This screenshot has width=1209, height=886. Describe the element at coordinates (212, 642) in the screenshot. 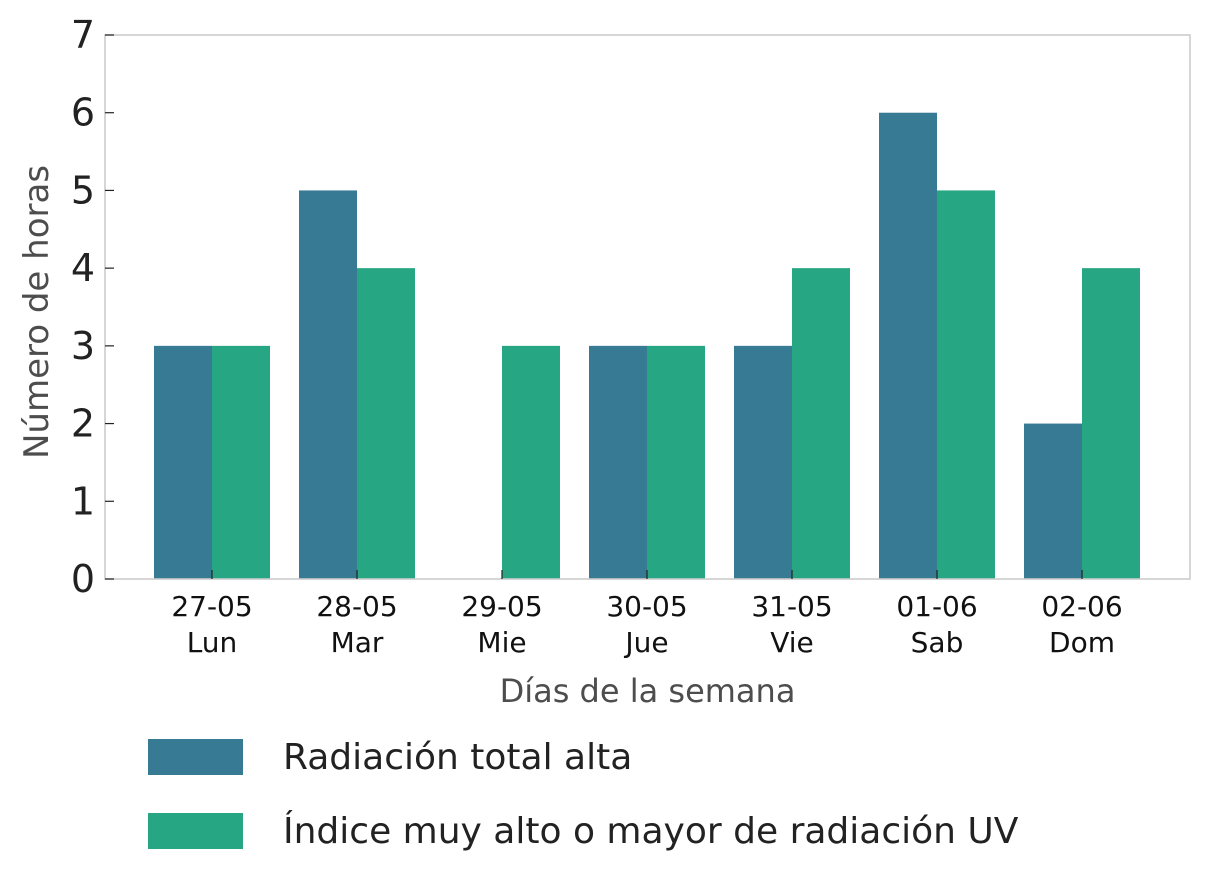

I see `x-tick-label-day-lun: Lun` at that location.